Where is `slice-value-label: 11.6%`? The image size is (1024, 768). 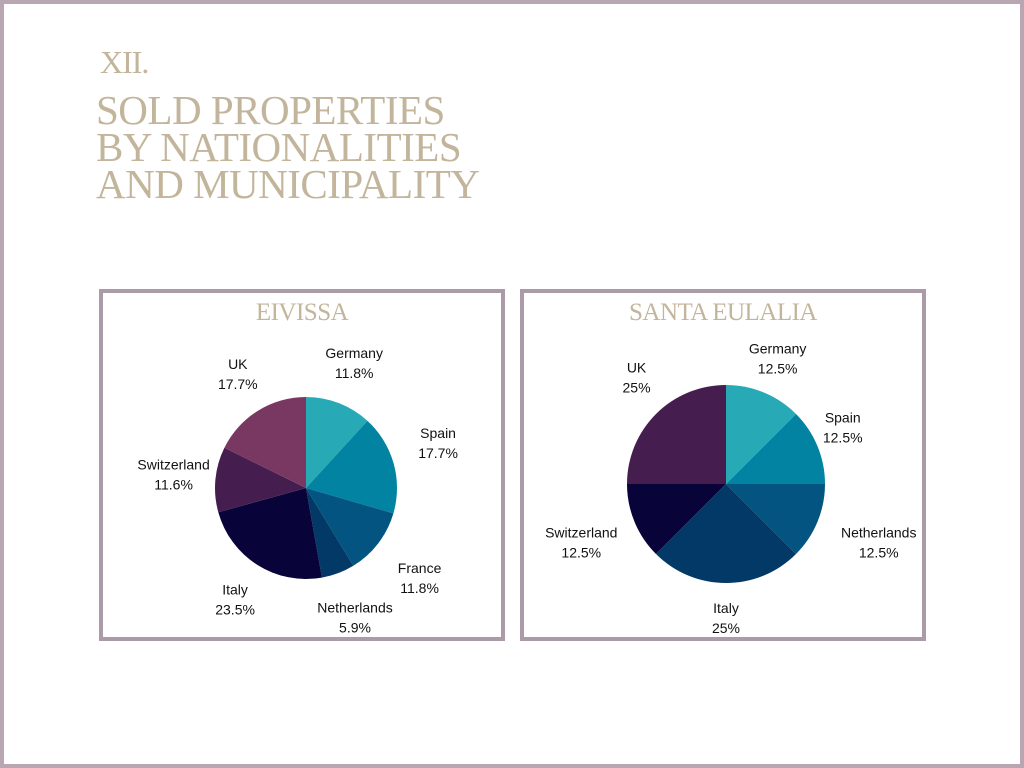
slice-value-label: 11.6% is located at coordinates (173, 484).